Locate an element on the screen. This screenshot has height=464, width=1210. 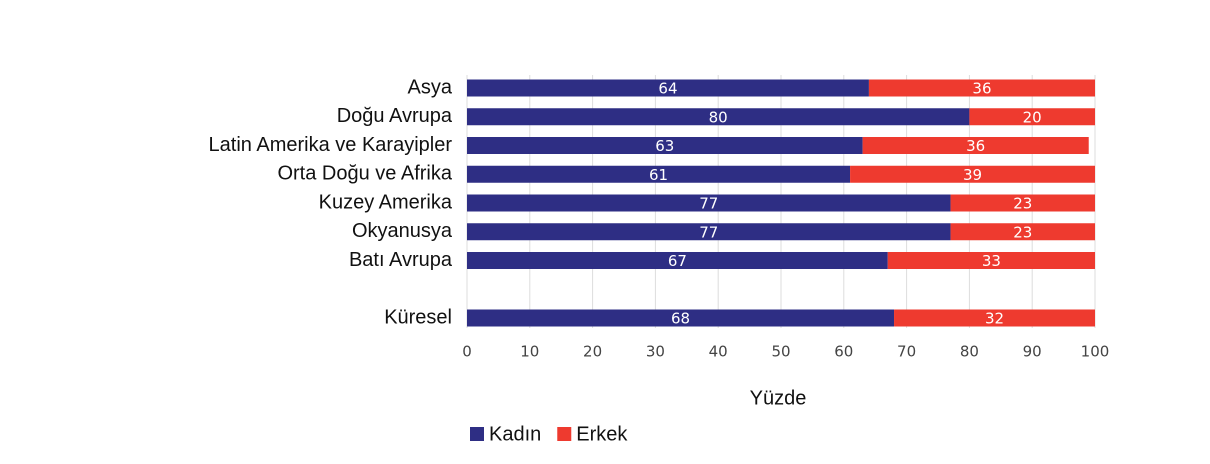
x-tick-label: 70 is located at coordinates (906, 352).